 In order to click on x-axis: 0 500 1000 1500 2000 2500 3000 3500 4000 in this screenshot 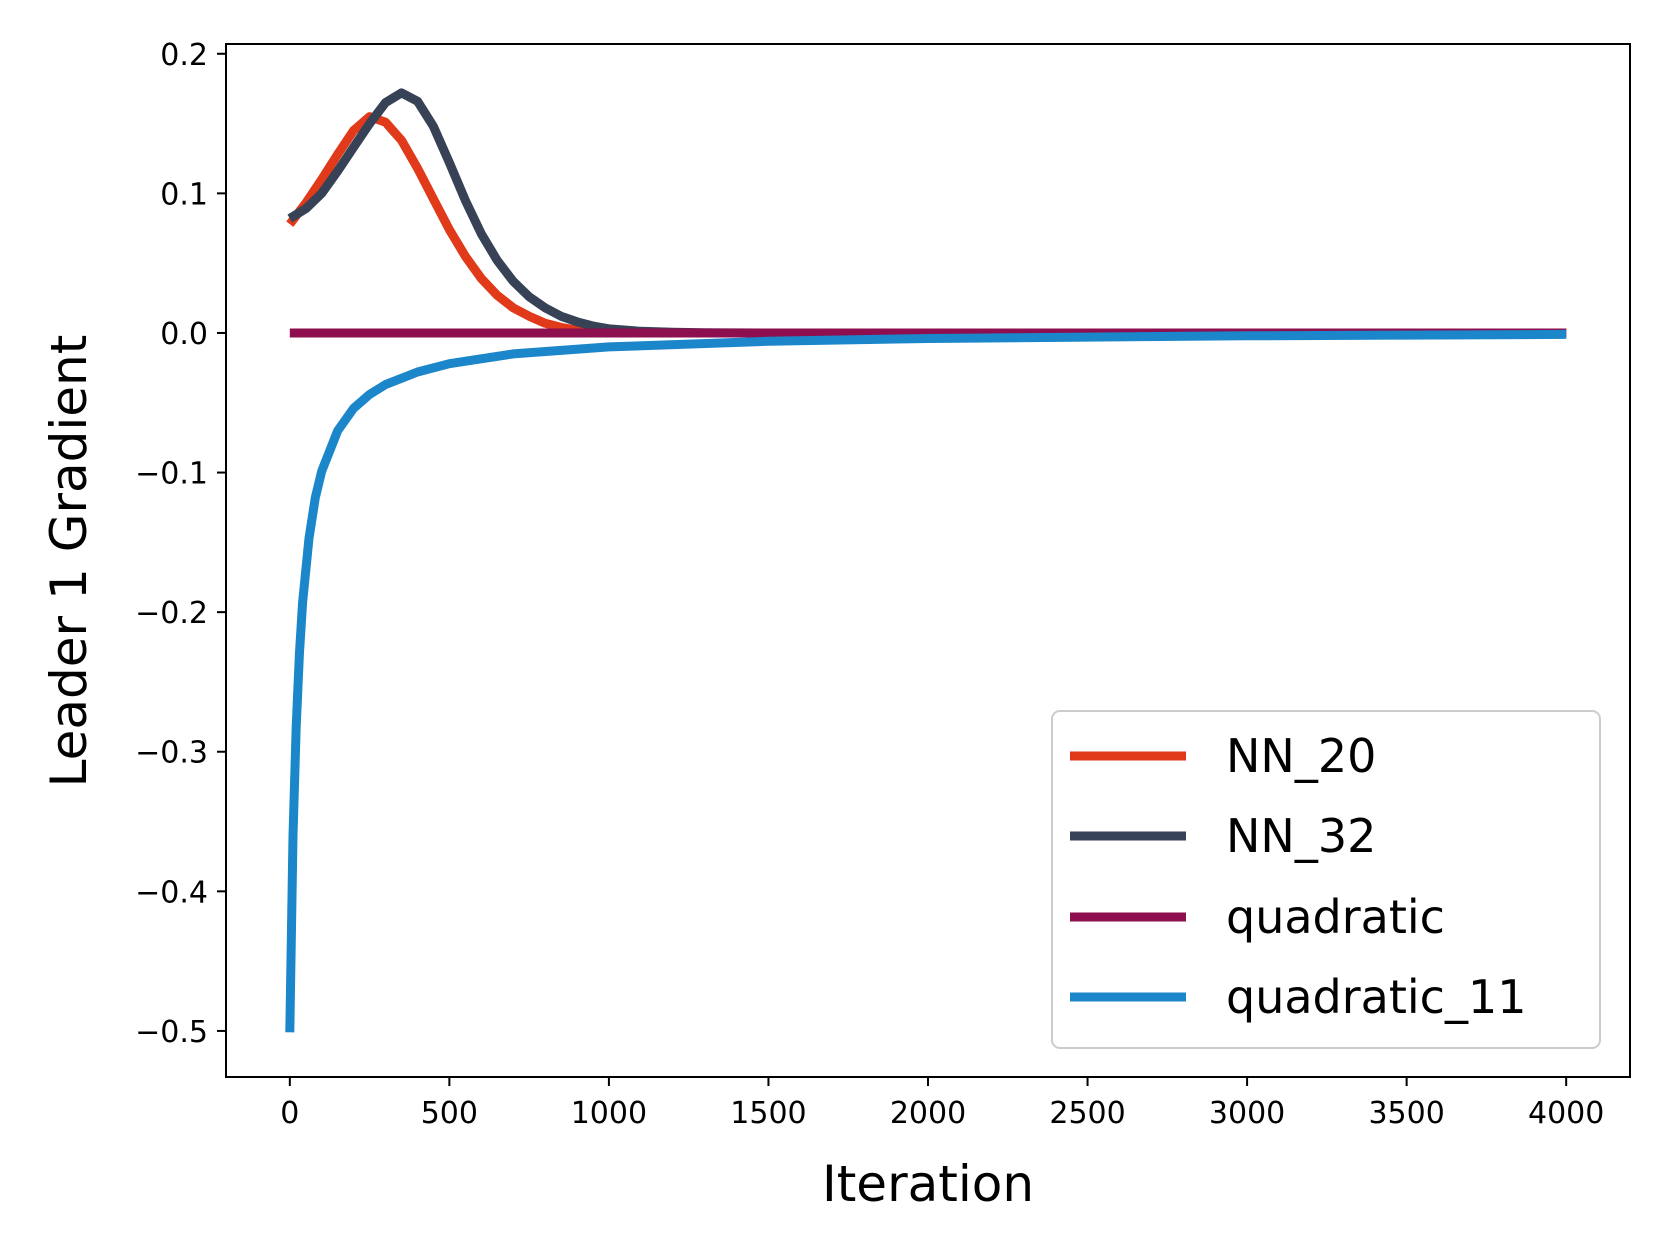, I will do `click(942, 1104)`.